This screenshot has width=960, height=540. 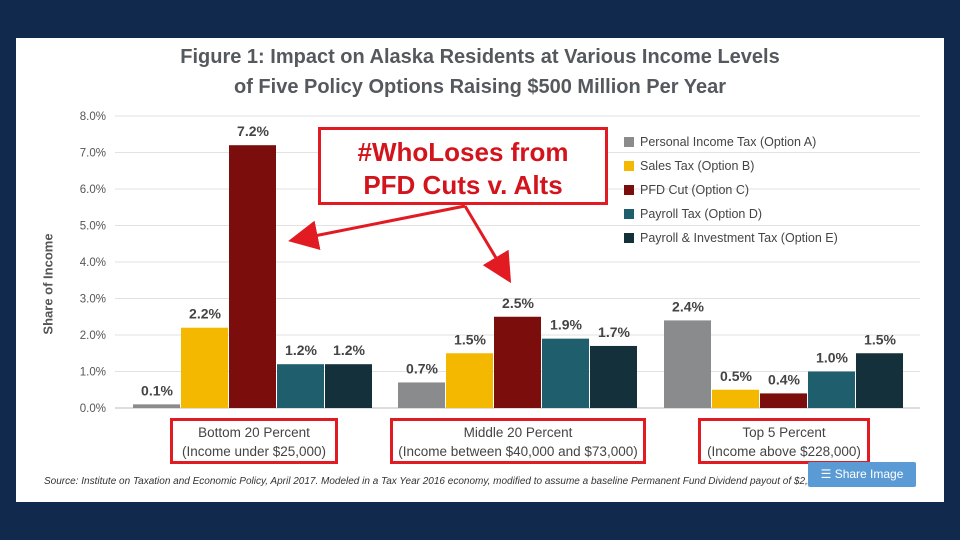 What do you see at coordinates (93, 154) in the screenshot?
I see `y-tick-label: 7.0%` at bounding box center [93, 154].